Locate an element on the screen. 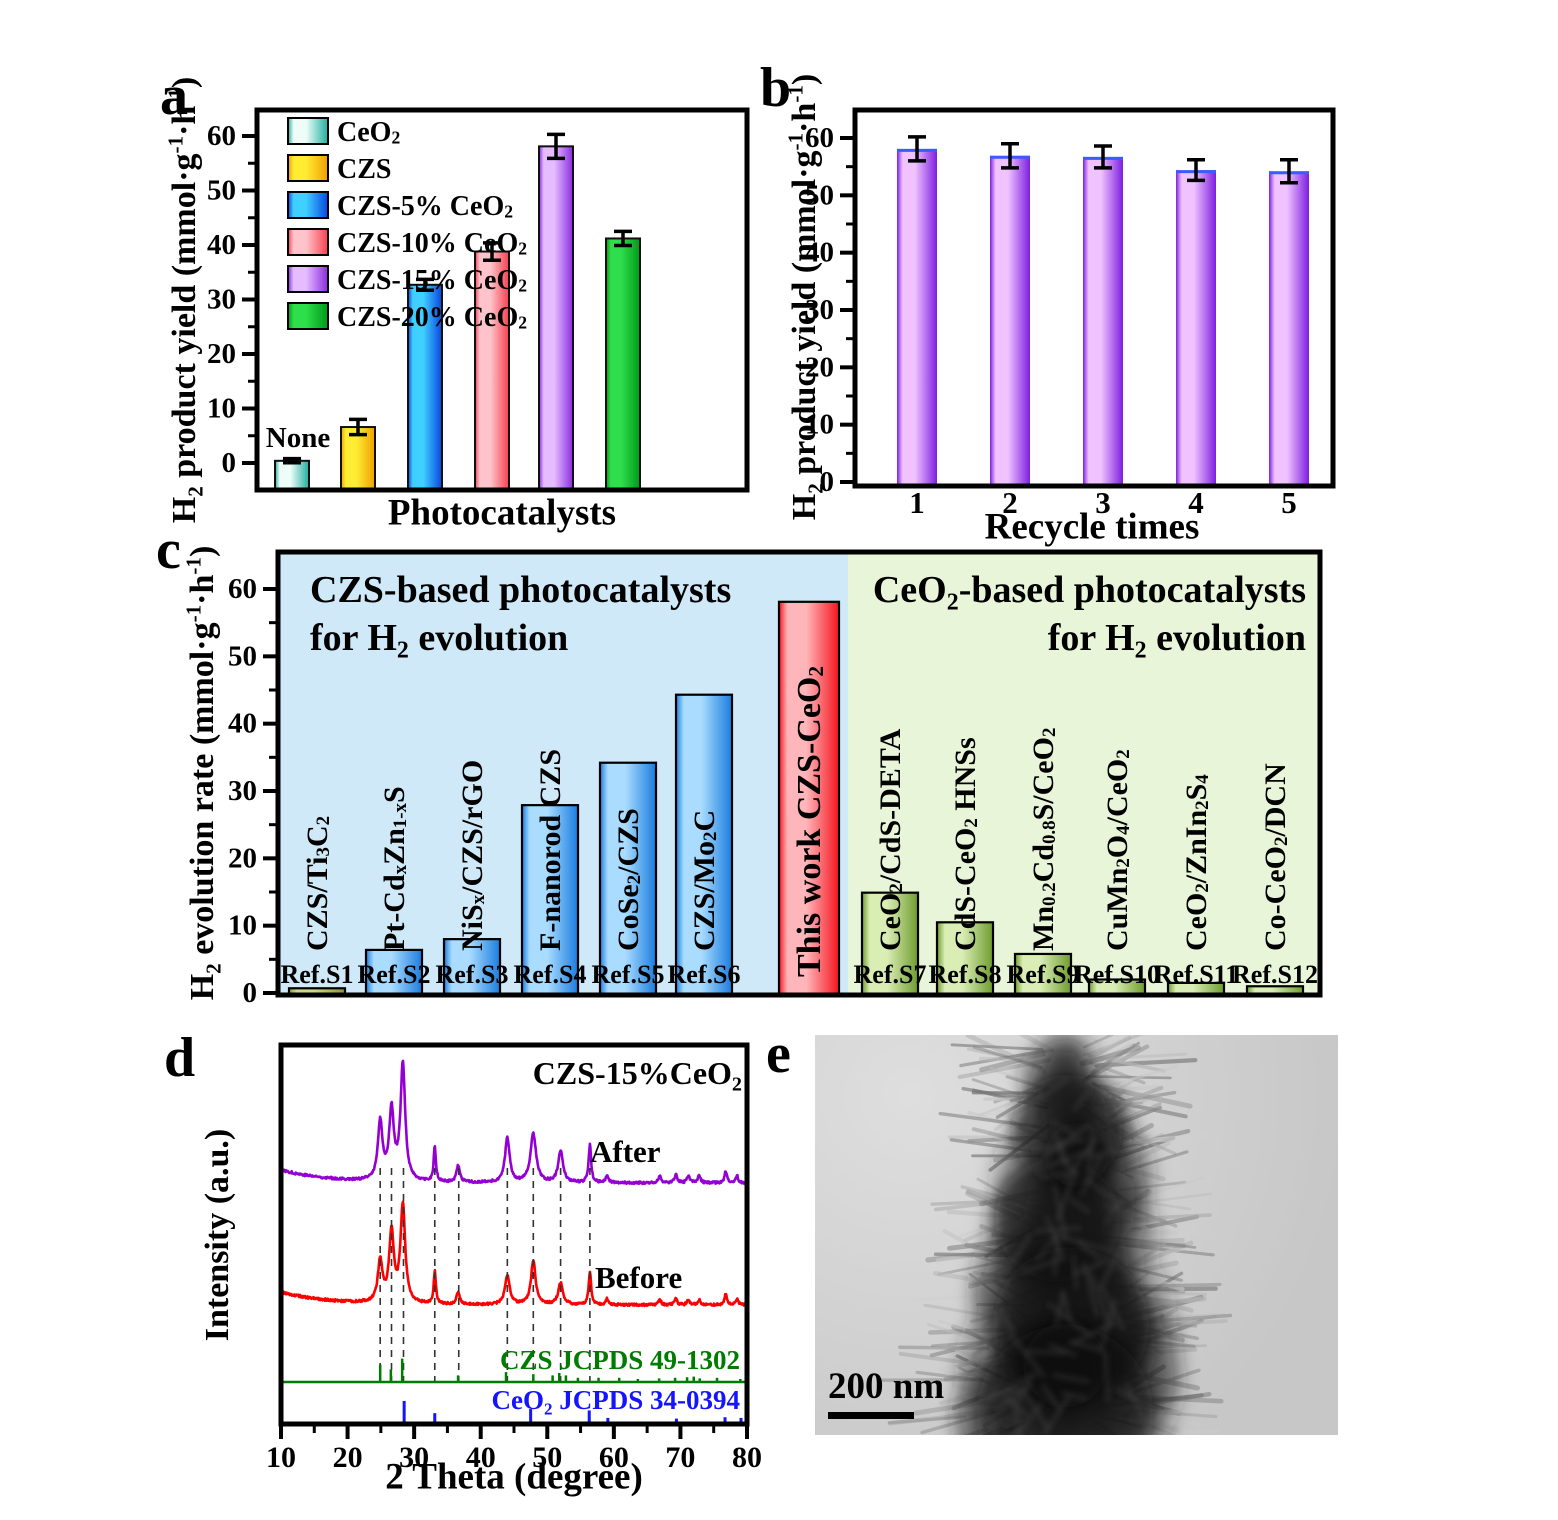 The image size is (1558, 1520). legend-label: CZS-15% CeO2 is located at coordinates (432, 280).